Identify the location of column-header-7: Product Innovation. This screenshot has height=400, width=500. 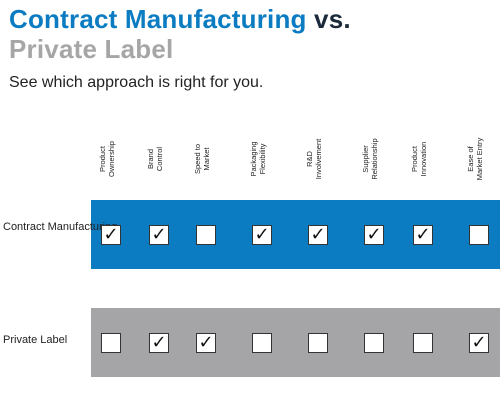
(423, 159).